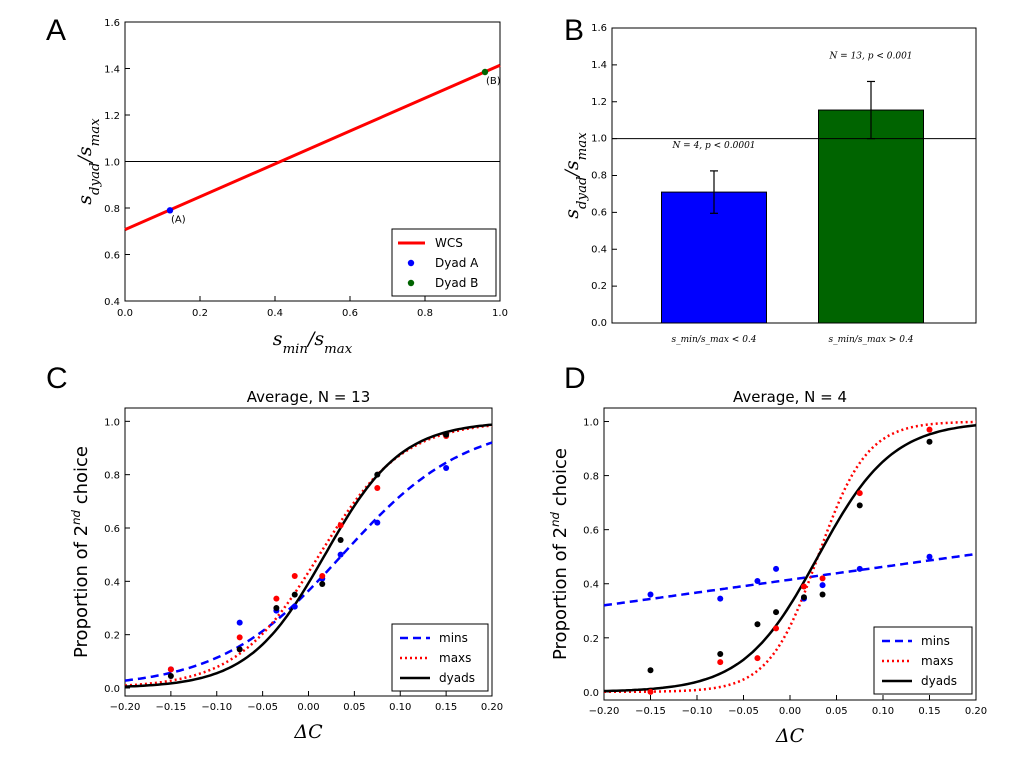  What do you see at coordinates (870, 56) in the screenshot?
I see `panel-b-annotation: N = 13, p < 0.001` at bounding box center [870, 56].